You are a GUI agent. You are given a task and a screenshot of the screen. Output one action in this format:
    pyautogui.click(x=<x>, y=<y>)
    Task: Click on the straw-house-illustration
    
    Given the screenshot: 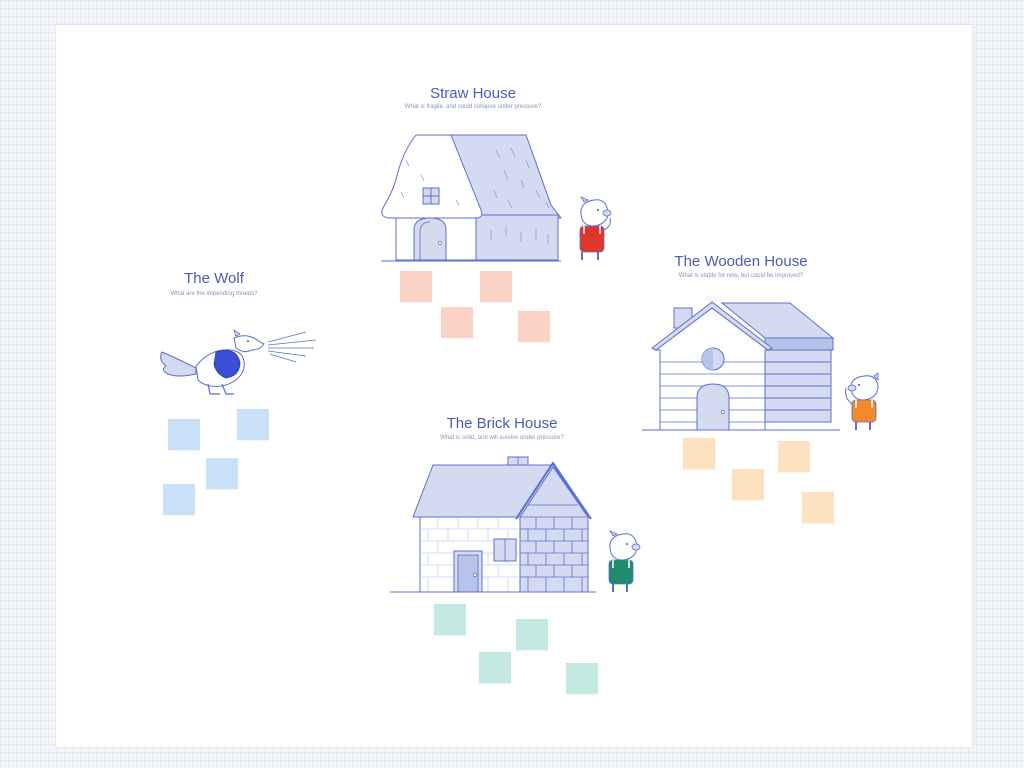 What is the action you would take?
    pyautogui.click(x=471, y=198)
    